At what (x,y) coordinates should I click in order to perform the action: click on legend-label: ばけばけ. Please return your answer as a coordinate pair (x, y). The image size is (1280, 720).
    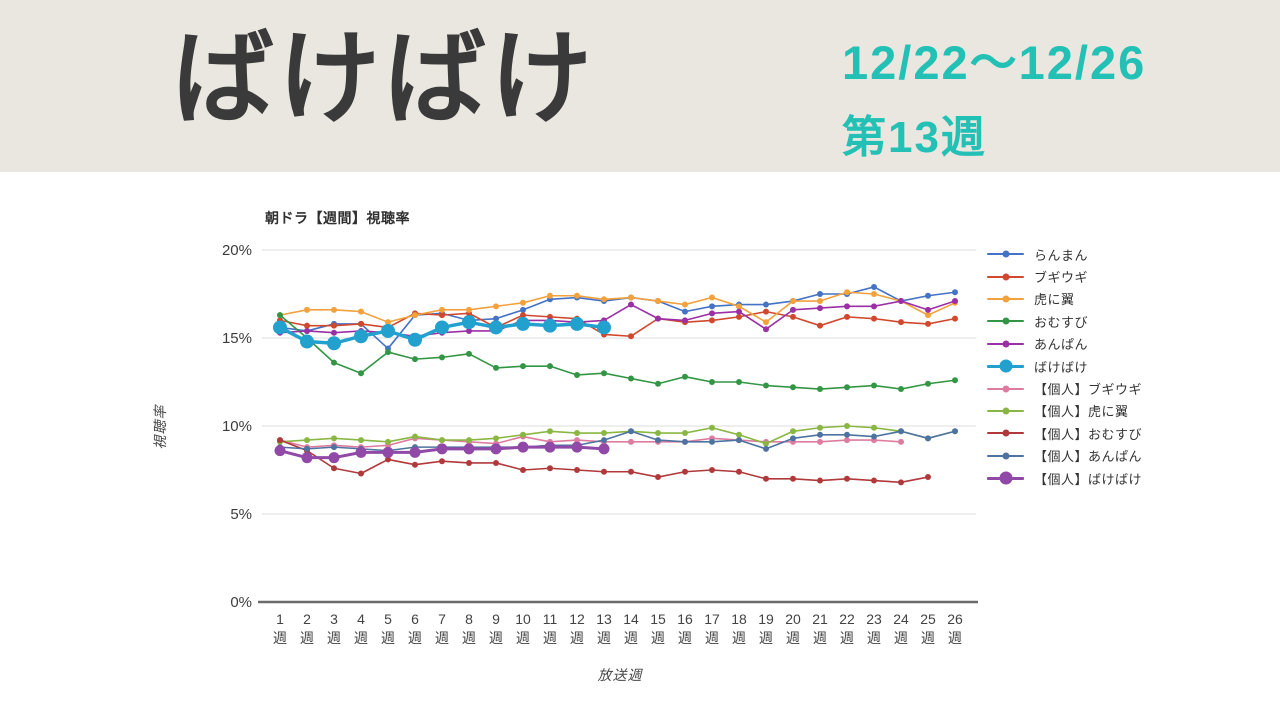
    Looking at the image, I should click on (1061, 367).